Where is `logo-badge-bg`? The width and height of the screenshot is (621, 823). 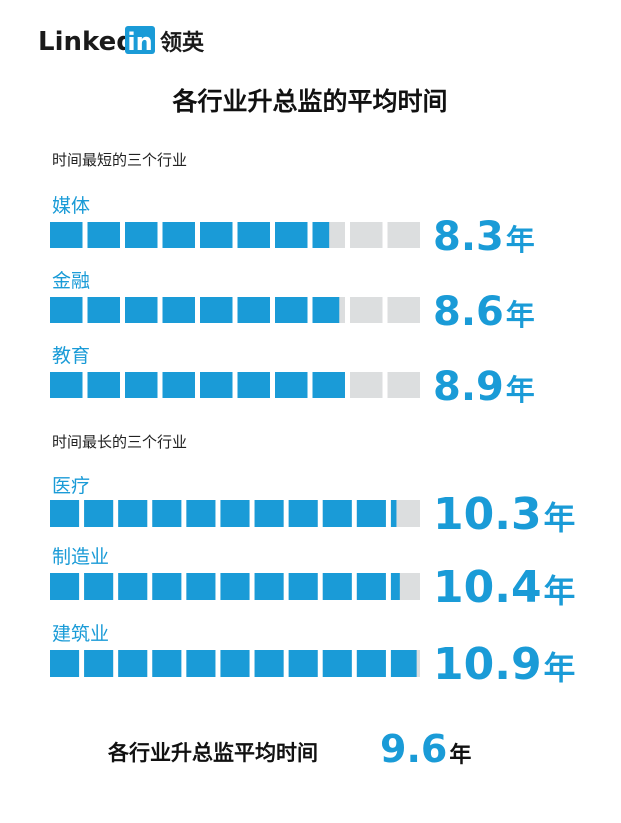 logo-badge-bg is located at coordinates (140, 40).